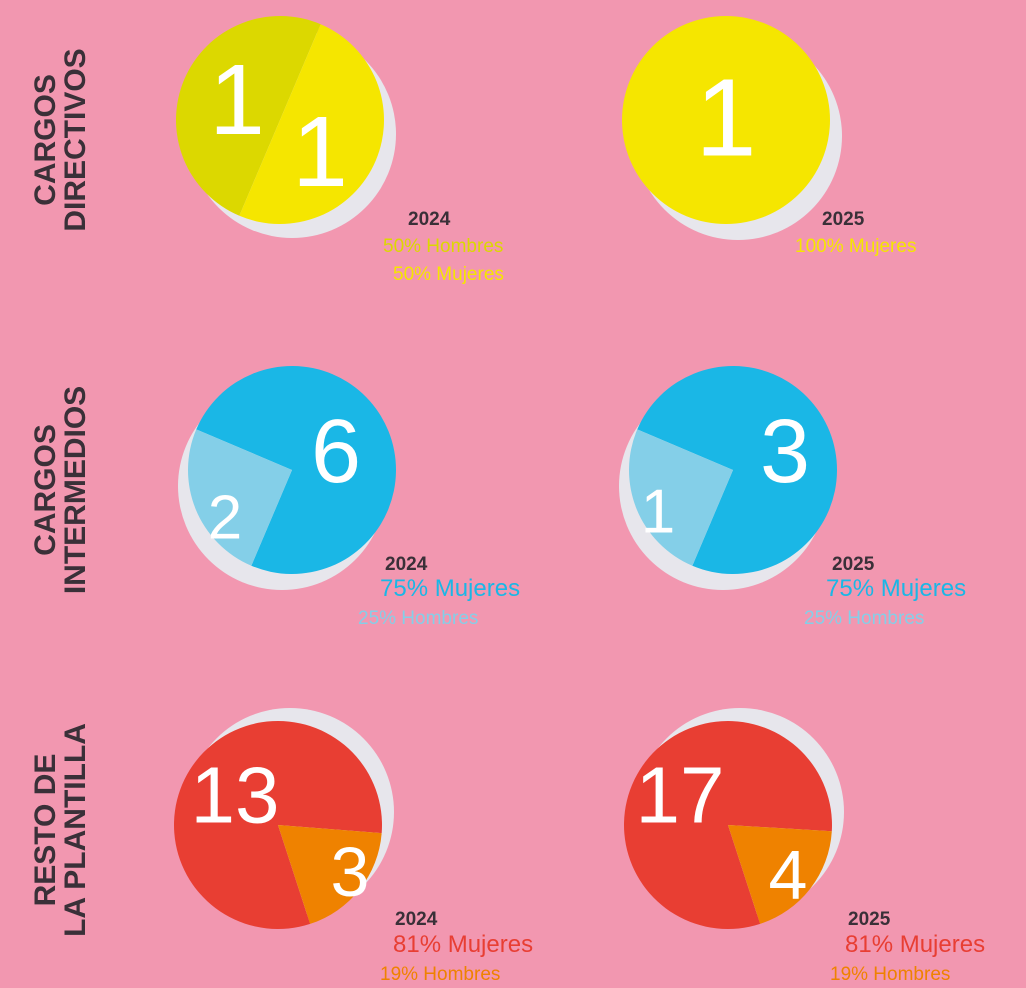 This screenshot has width=1026, height=988. What do you see at coordinates (448, 274) in the screenshot?
I see `legend-label: 50% Mujeres` at bounding box center [448, 274].